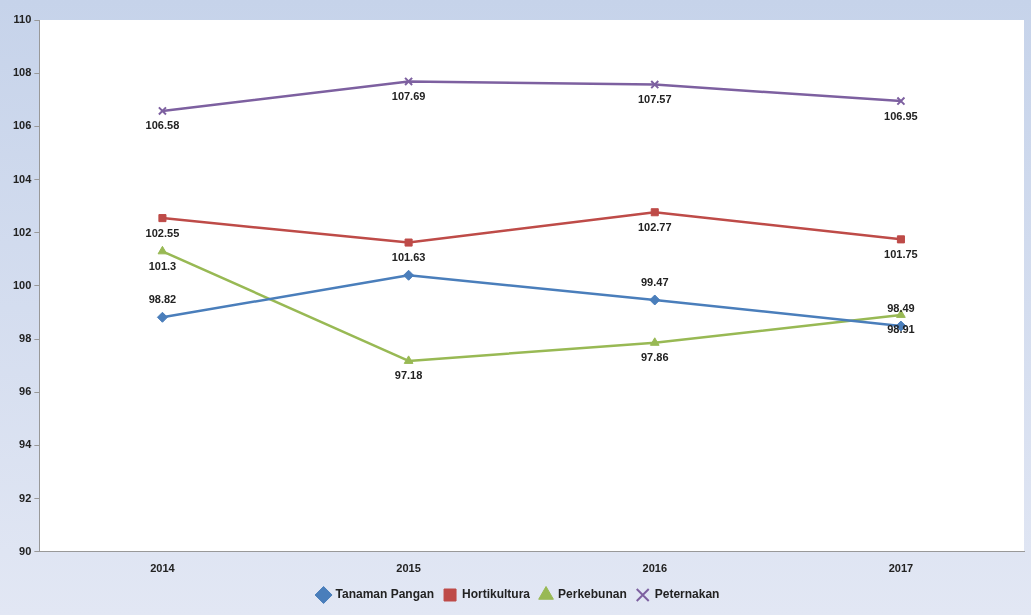 The image size is (1031, 615). What do you see at coordinates (654, 357) in the screenshot?
I see `data-label: 97.86` at bounding box center [654, 357].